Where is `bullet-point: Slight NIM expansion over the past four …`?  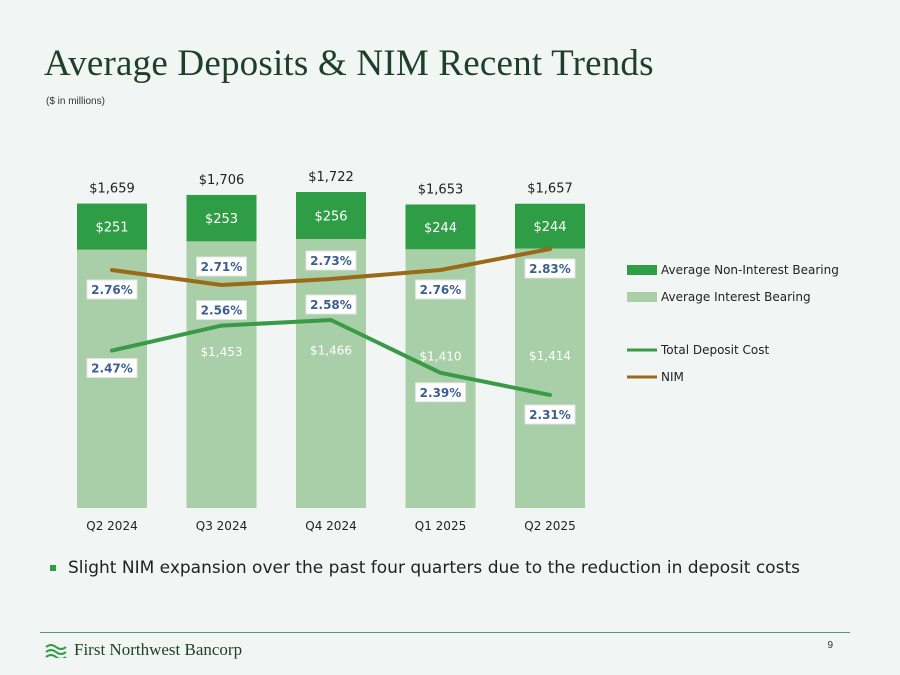 bullet-point: Slight NIM expansion over the past four … is located at coordinates (425, 568).